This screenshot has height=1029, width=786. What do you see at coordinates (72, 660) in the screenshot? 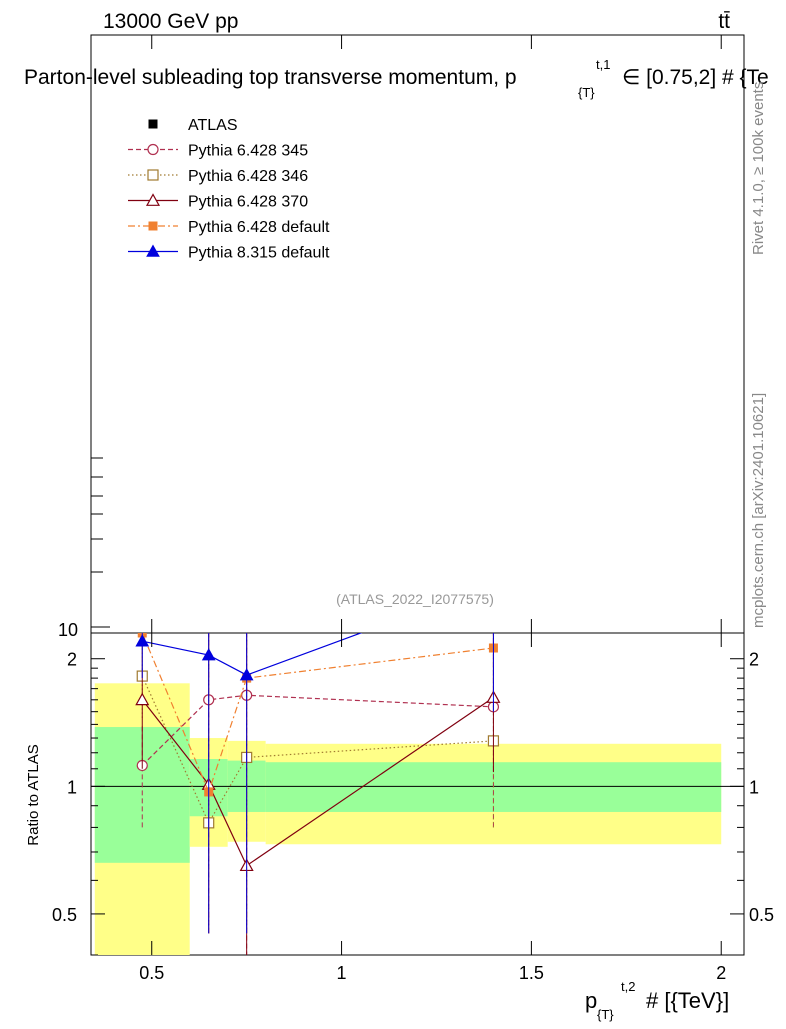
I see `ratio-tick-label-2: 2` at bounding box center [72, 660].